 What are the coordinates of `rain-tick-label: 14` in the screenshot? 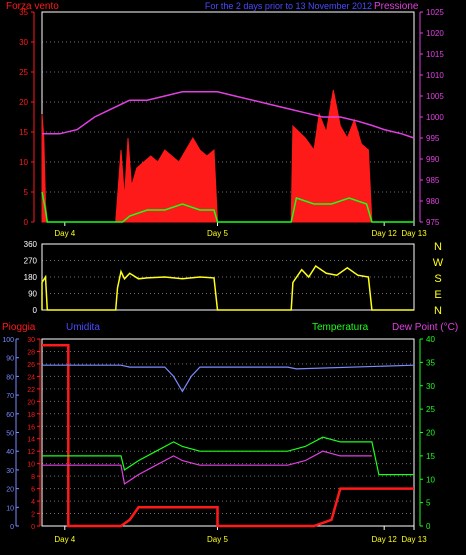 It's located at (31, 440).